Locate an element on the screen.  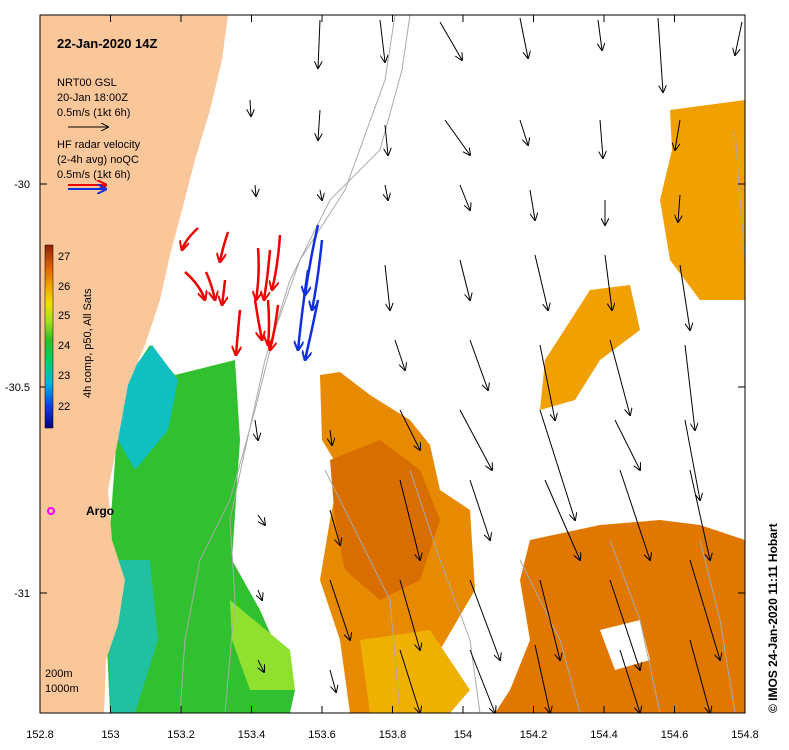
argo-label: Argo is located at coordinates (100, 511).